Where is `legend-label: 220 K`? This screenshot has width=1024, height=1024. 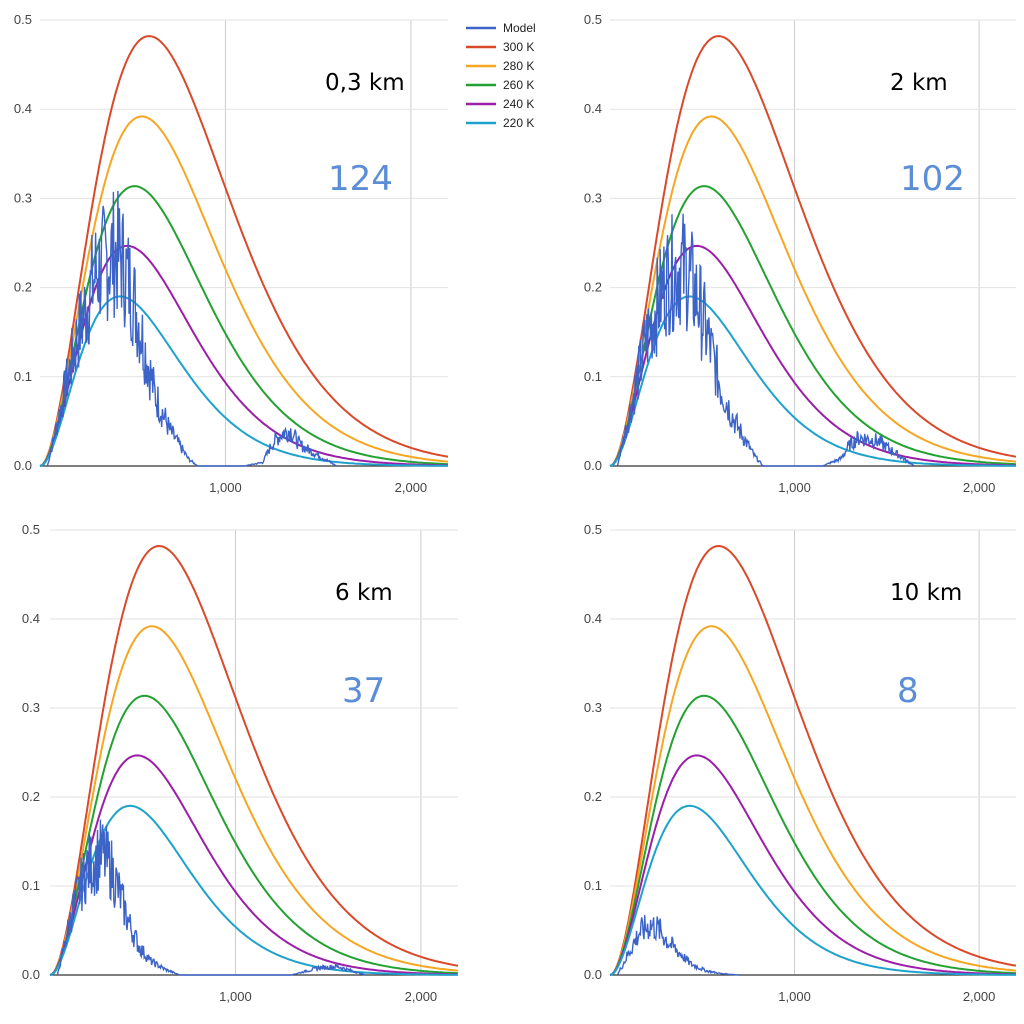
legend-label: 220 K is located at coordinates (518, 123).